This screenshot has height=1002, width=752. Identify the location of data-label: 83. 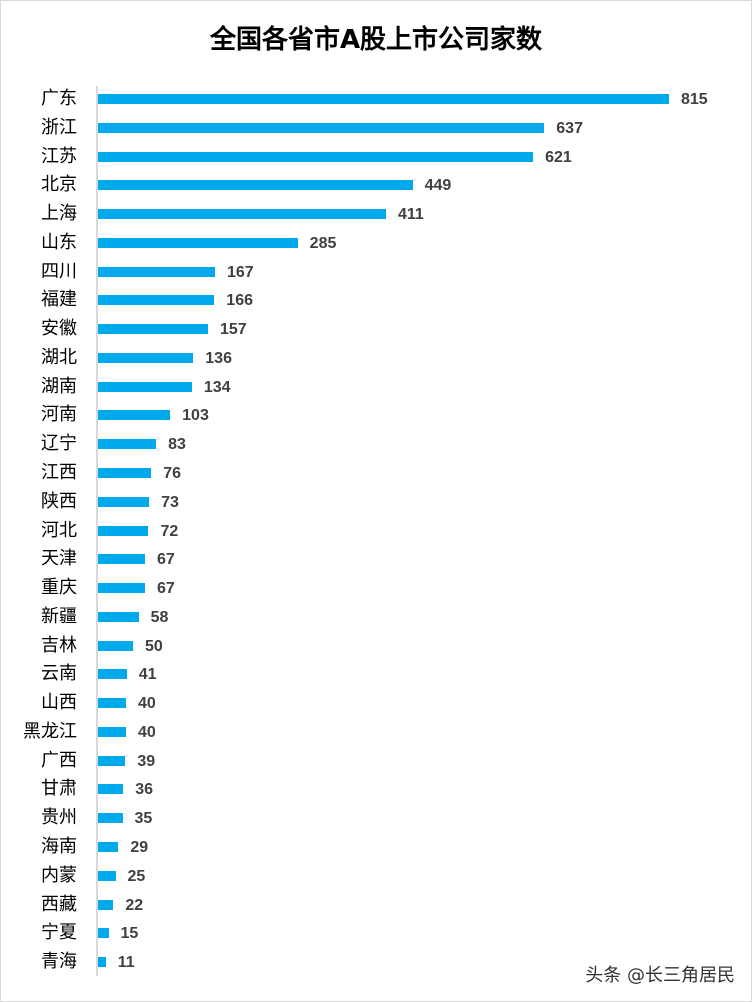
(177, 445).